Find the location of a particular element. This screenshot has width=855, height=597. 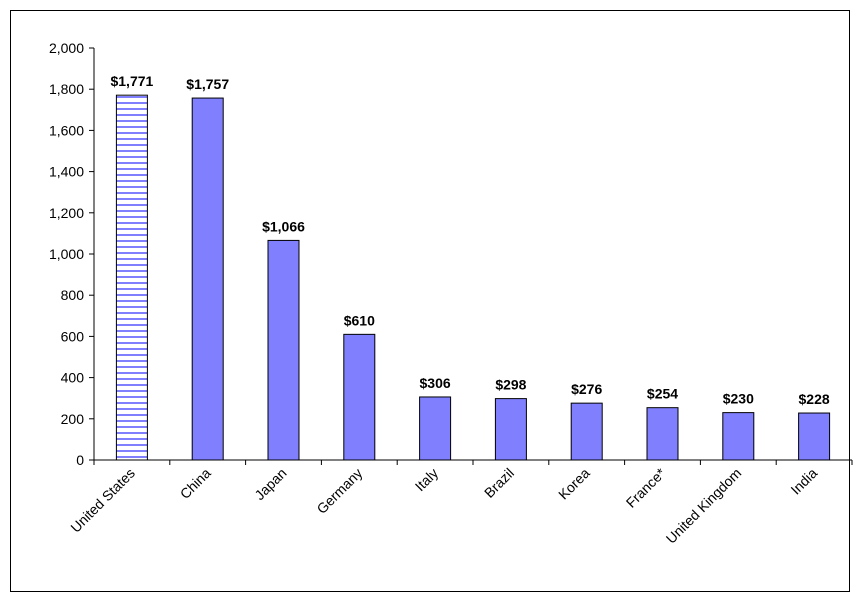

data-label: $1,771 is located at coordinates (131, 81).